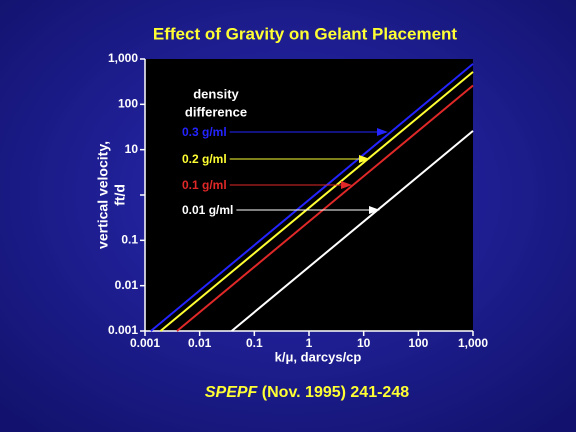 This screenshot has width=576, height=437. What do you see at coordinates (216, 111) in the screenshot?
I see `legend-title: difference` at bounding box center [216, 111].